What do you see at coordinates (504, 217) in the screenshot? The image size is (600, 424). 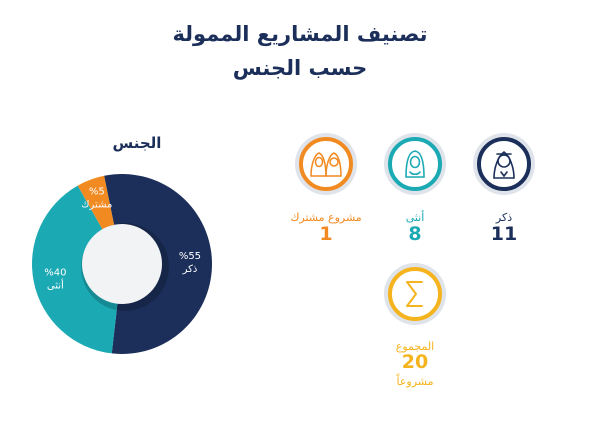 I see `male-label: ذكر` at bounding box center [504, 217].